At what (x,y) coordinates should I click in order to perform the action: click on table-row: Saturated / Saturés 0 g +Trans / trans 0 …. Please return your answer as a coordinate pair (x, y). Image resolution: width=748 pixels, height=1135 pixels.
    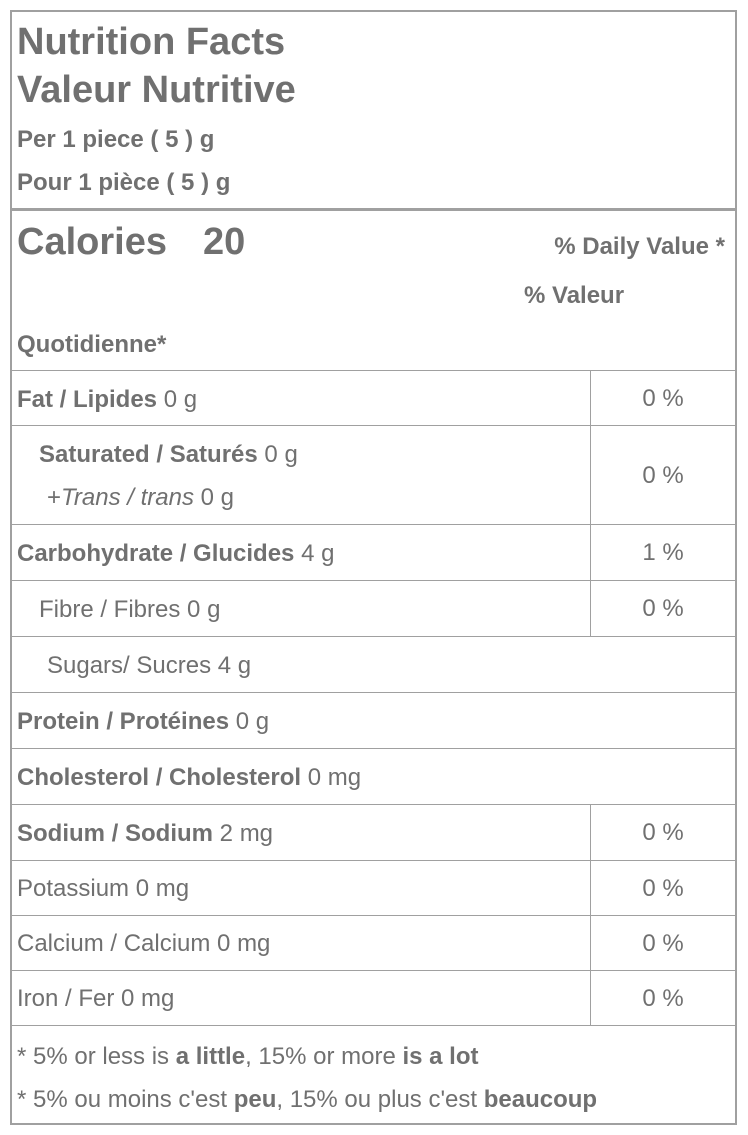
    Looking at the image, I should click on (373, 475).